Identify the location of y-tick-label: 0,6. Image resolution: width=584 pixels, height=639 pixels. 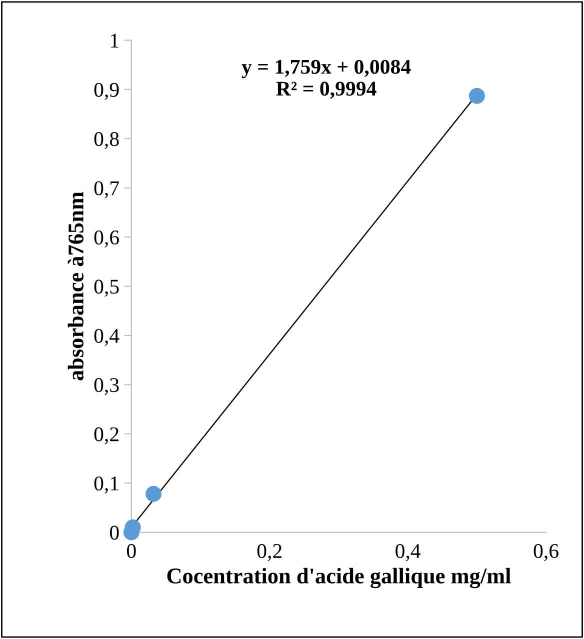
(106, 239).